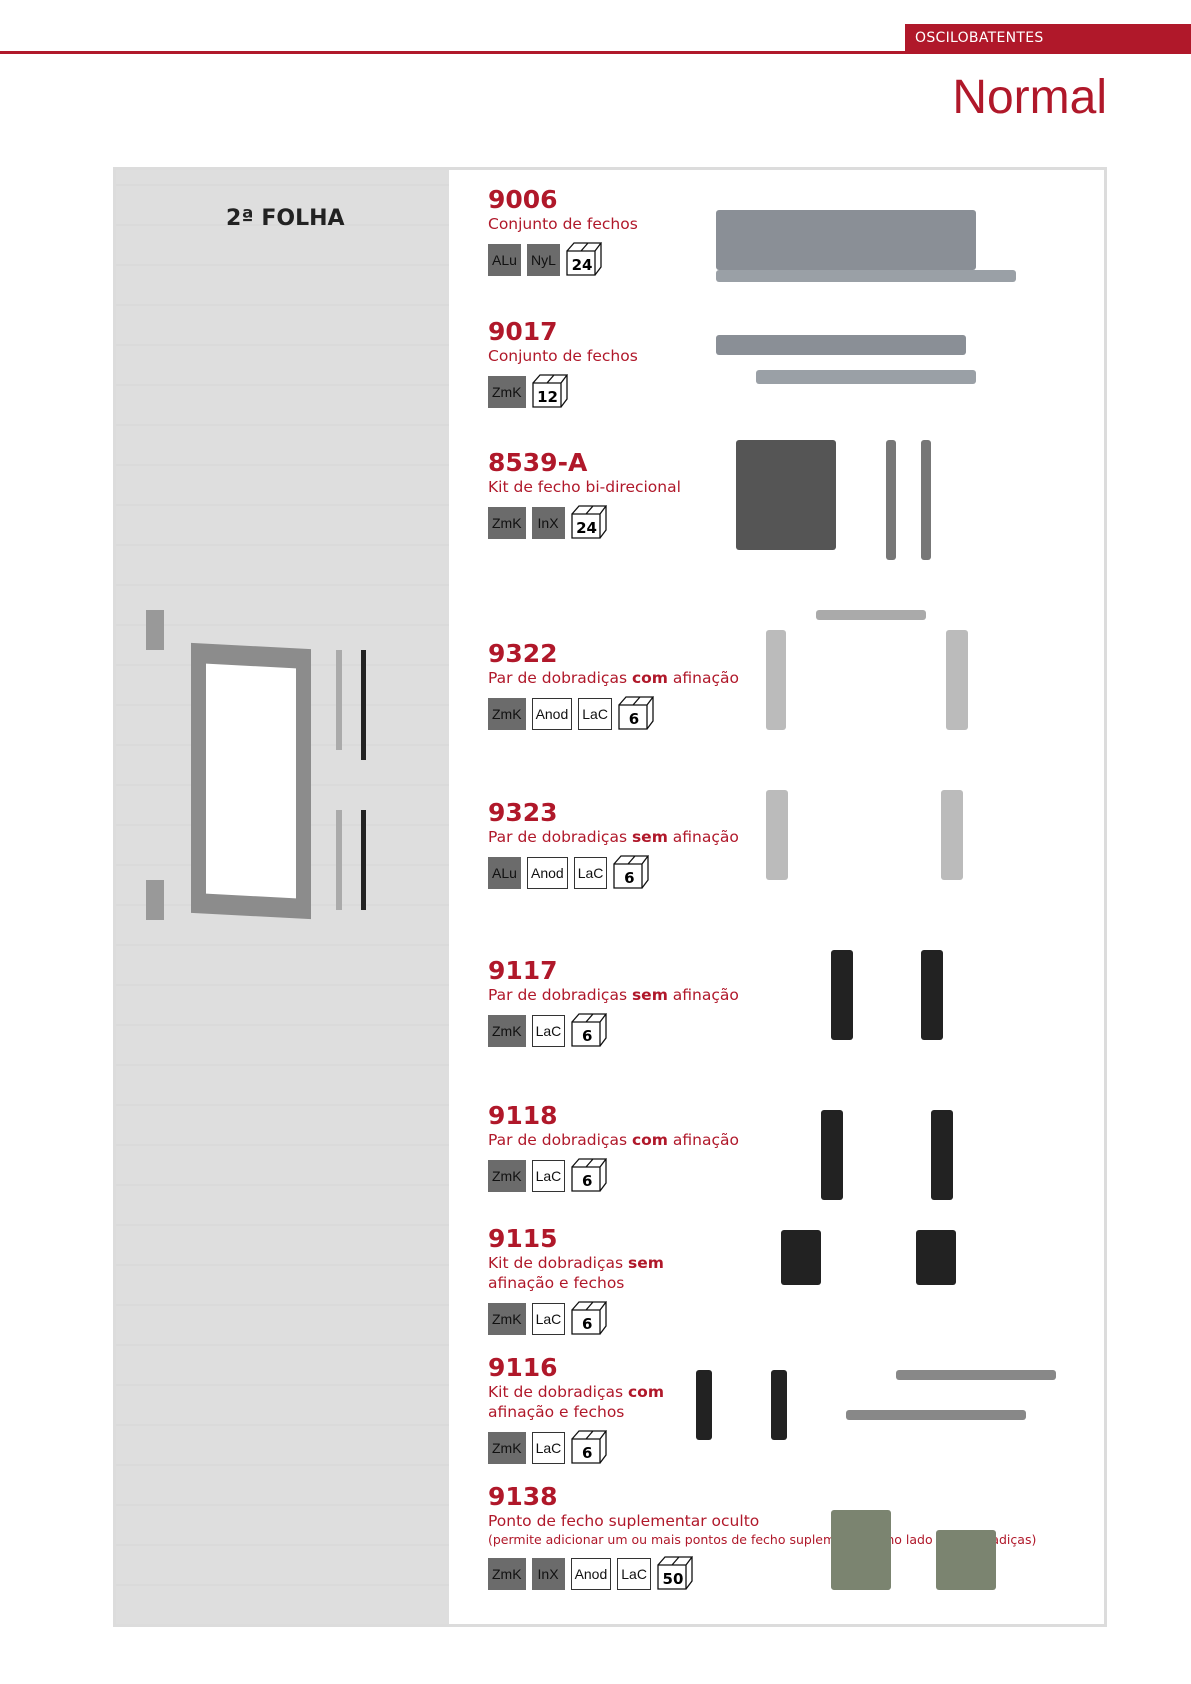  I want to click on product-description: Ponto de fecho suplementar oculto, so click(624, 1521).